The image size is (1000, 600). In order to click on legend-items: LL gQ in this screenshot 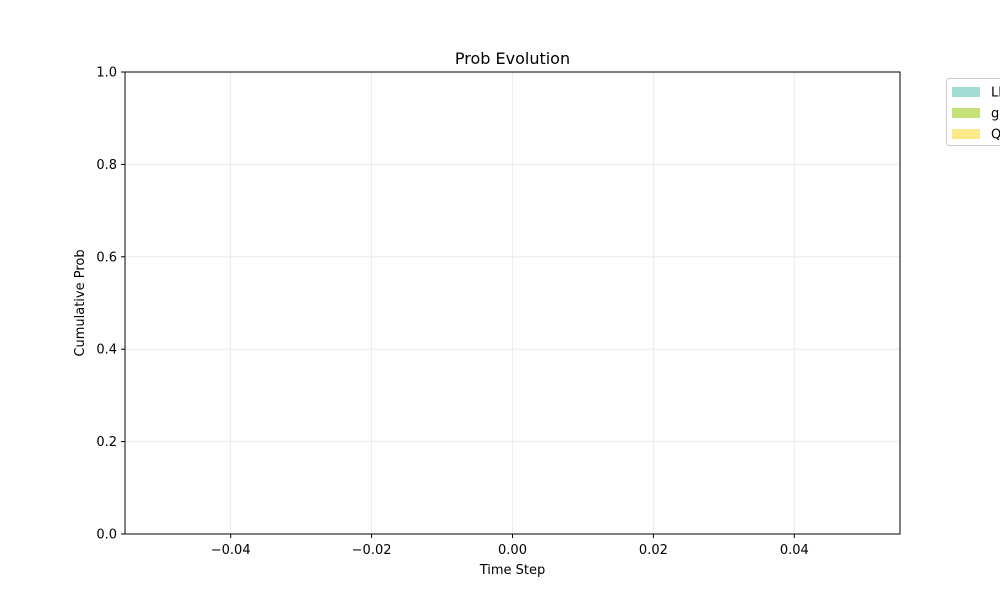, I will do `click(976, 114)`.